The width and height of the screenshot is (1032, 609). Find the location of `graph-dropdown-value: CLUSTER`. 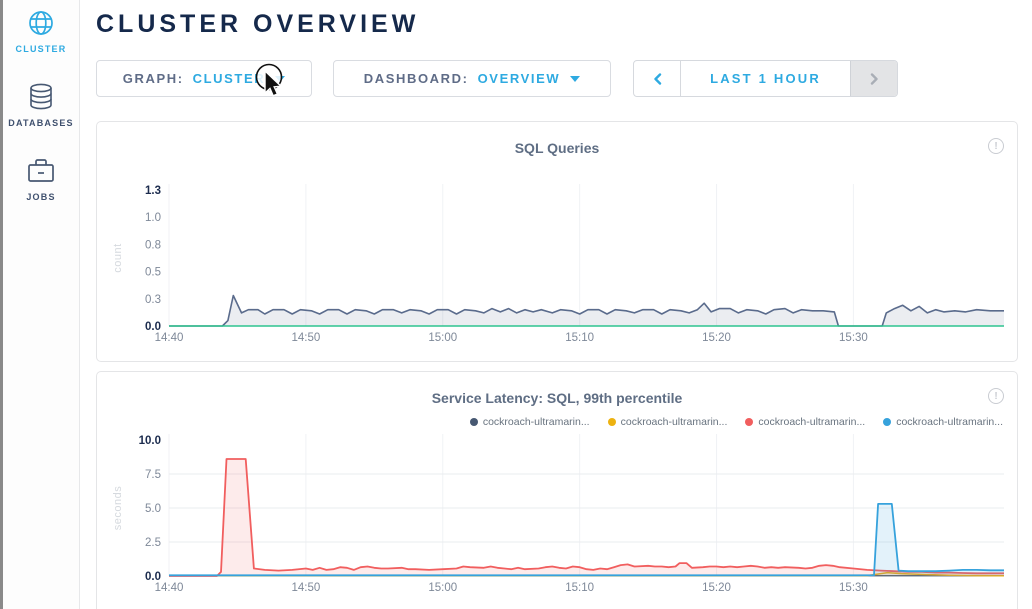

graph-dropdown-value: CLUSTER is located at coordinates (229, 78).